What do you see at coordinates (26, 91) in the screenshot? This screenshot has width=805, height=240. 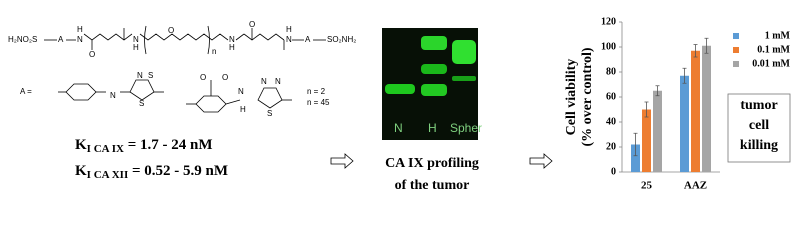 I see `a-definition: A =` at bounding box center [26, 91].